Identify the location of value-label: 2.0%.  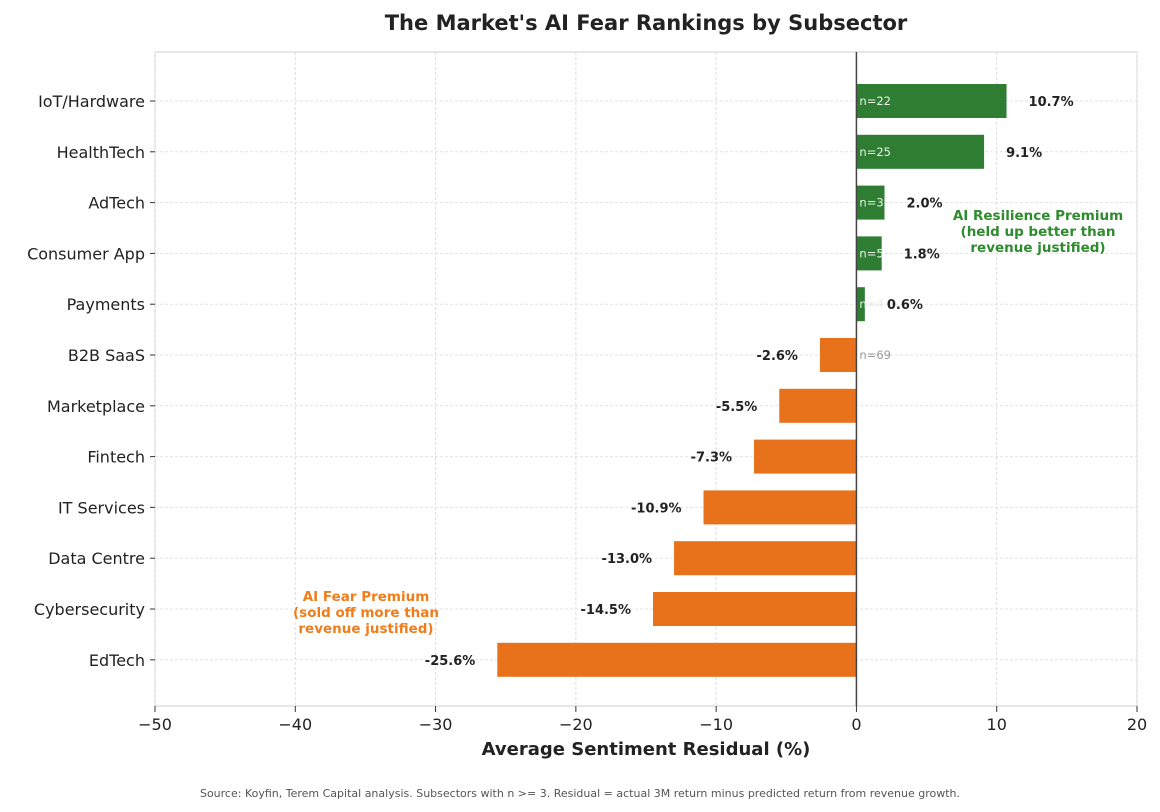
(924, 204).